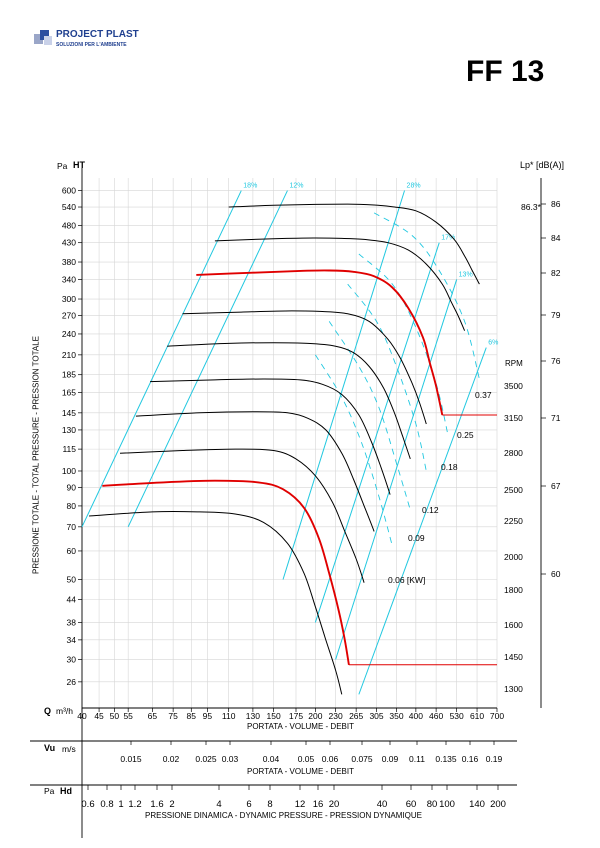 This screenshot has width=600, height=848. Describe the element at coordinates (115, 716) in the screenshot. I see `x-tick-label: 50` at that location.